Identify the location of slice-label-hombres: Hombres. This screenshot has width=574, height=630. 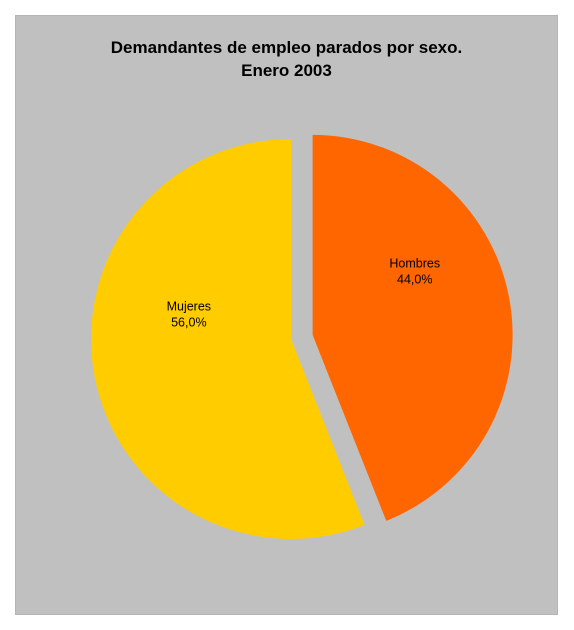
(414, 263).